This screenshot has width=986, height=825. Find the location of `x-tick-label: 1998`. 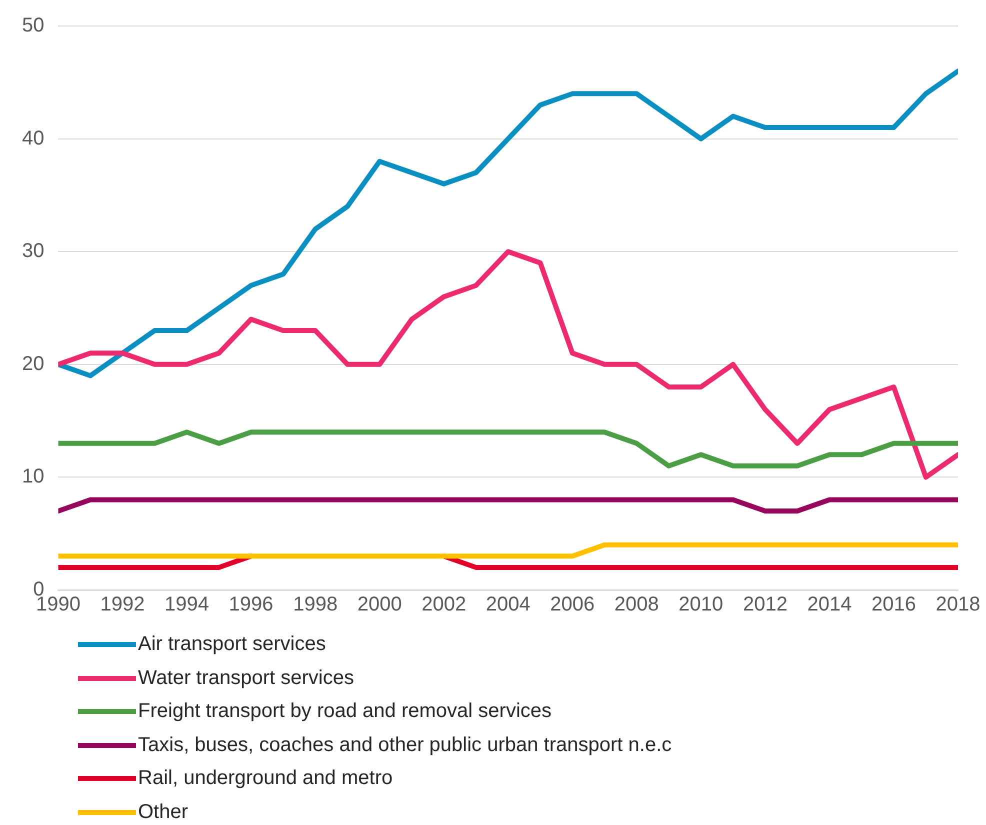

x-tick-label: 1998 is located at coordinates (315, 605).